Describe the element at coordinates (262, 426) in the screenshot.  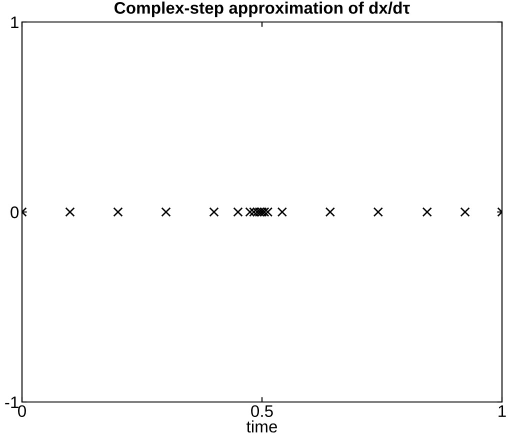
I see `x-axis-title: time` at that location.